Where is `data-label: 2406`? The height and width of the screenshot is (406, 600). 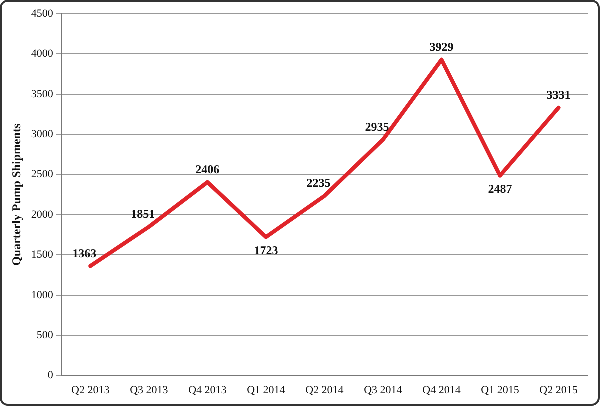
data-label: 2406 is located at coordinates (208, 169).